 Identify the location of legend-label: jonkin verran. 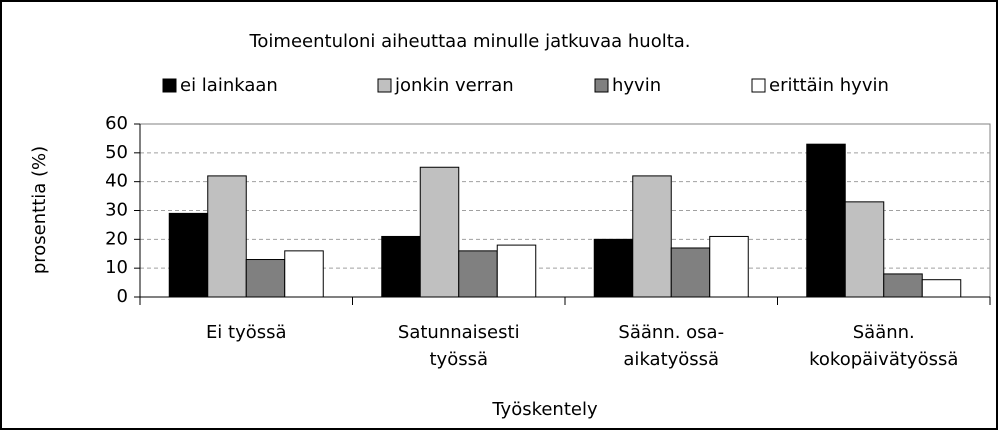
(454, 85).